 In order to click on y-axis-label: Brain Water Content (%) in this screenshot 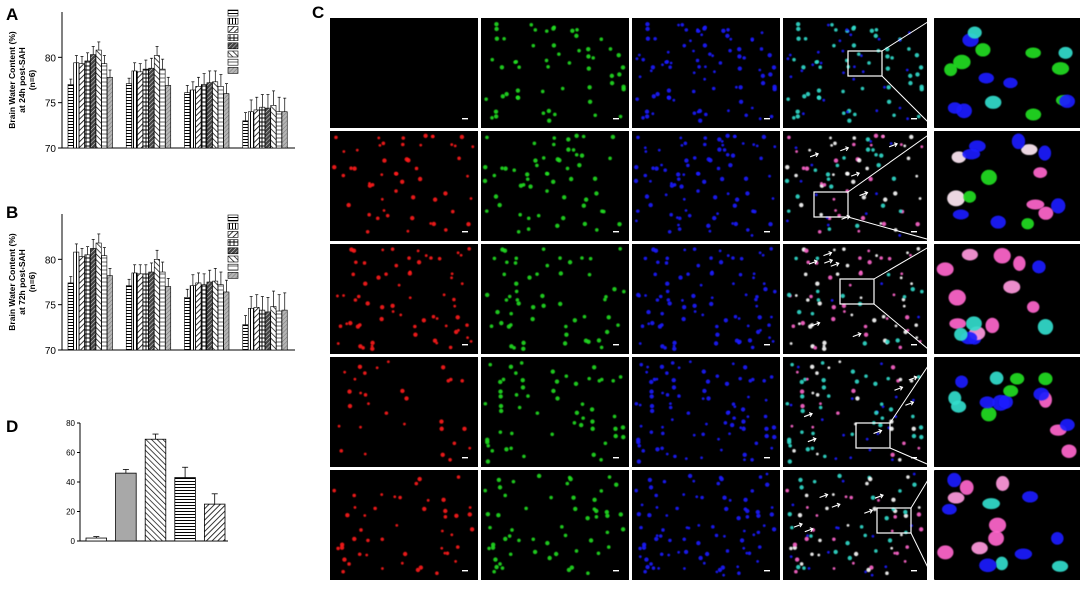, I will do `click(12, 80)`.